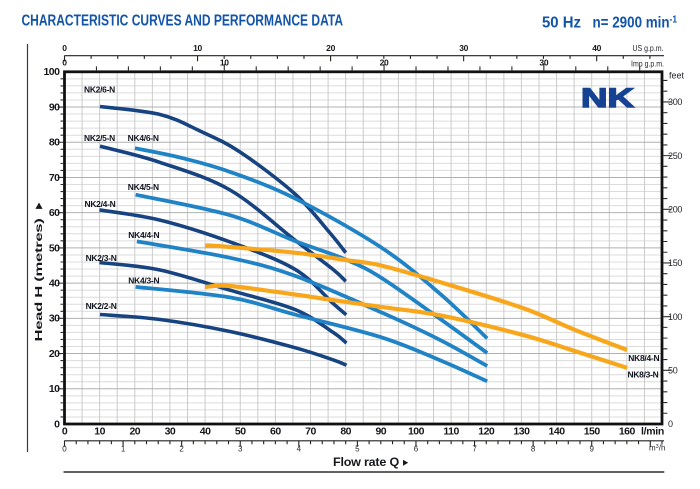 The height and width of the screenshot is (489, 700). Describe the element at coordinates (240, 449) in the screenshot. I see `svg-text: 3` at that location.